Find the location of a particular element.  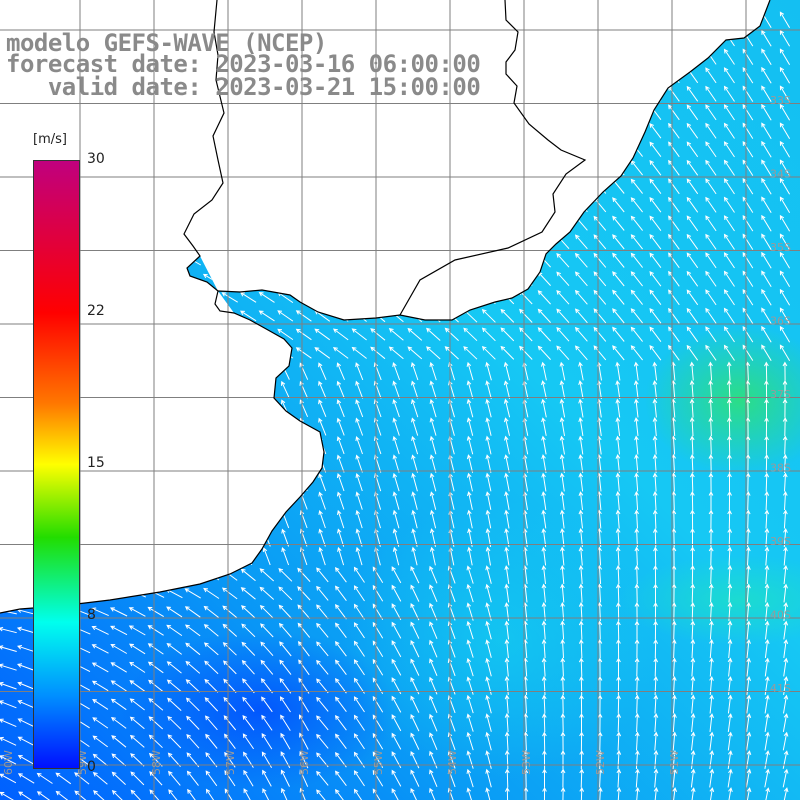

lat-label: 33S is located at coordinates (780, 100).